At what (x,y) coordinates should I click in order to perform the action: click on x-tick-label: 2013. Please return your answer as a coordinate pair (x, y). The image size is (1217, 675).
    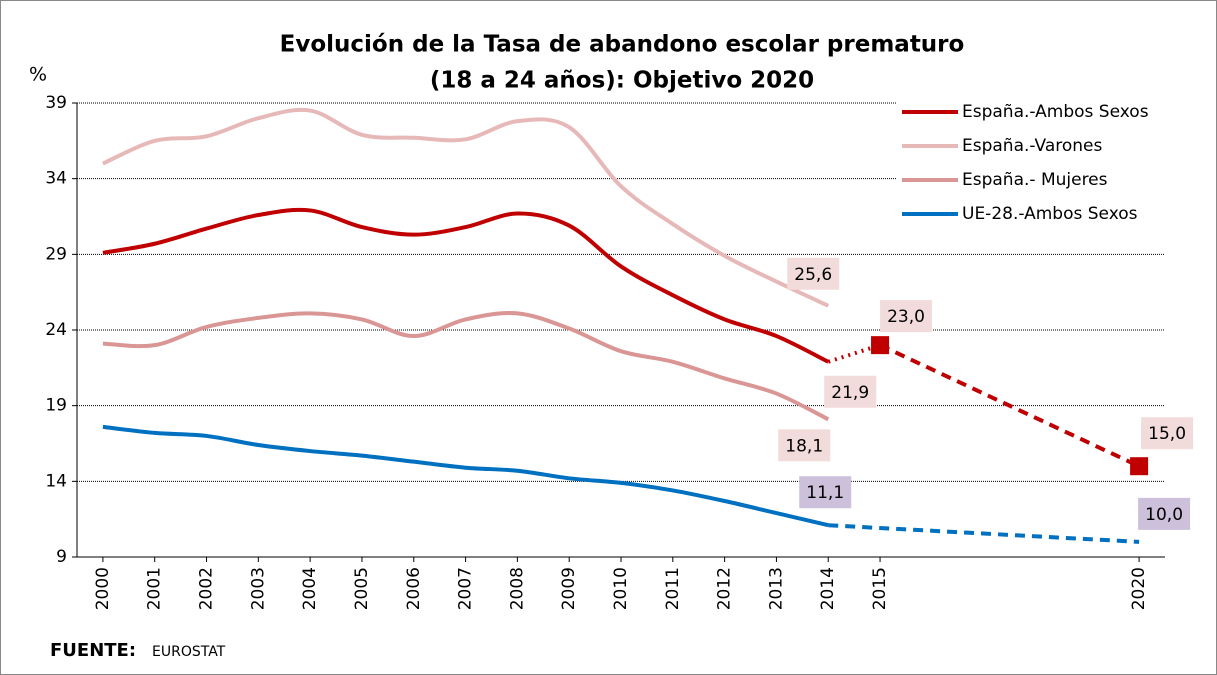
    Looking at the image, I should click on (776, 588).